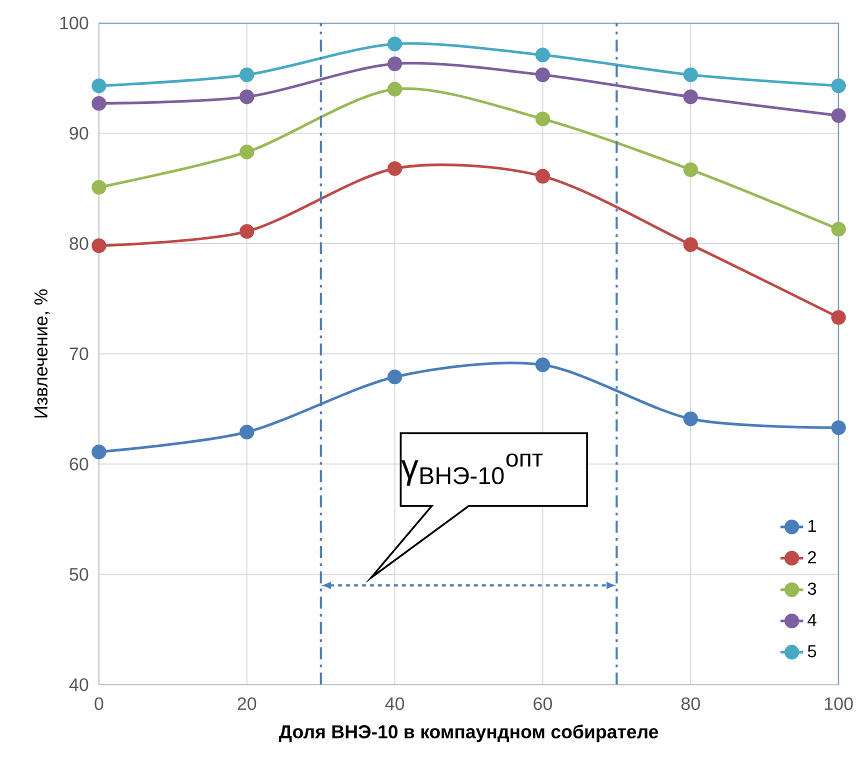 Image resolution: width=858 pixels, height=767 pixels. I want to click on x-tick-label: 60, so click(543, 704).